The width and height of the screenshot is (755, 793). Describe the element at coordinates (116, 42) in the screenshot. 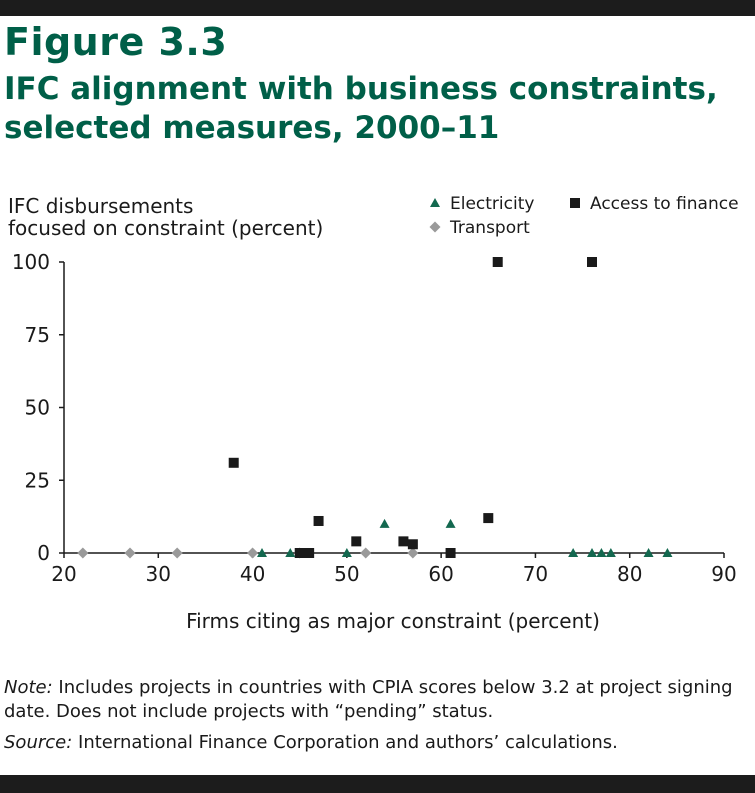

I see `figure-label: Figure 3.3` at that location.